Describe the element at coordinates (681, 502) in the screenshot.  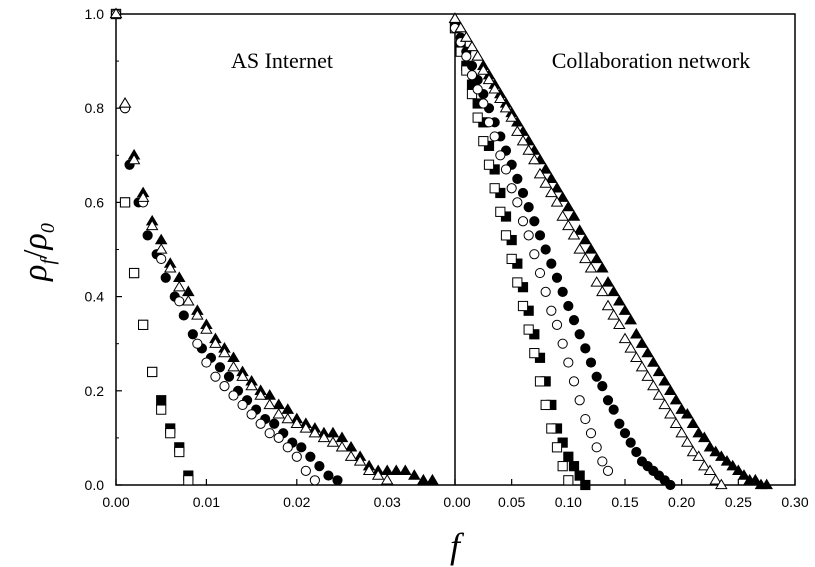
I see `x-tick-label: 0.20` at that location.